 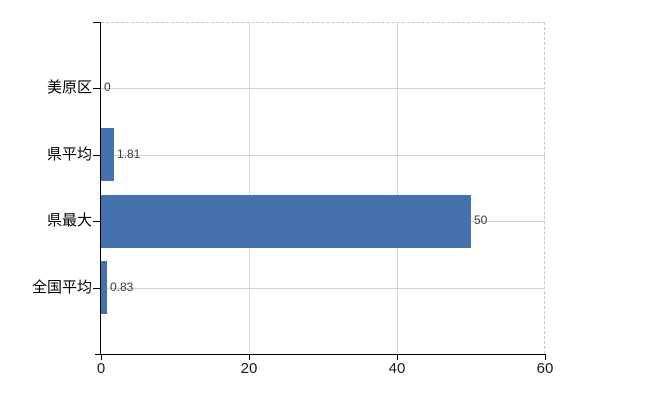 What do you see at coordinates (397, 368) in the screenshot?
I see `x-tick-label: 40` at bounding box center [397, 368].